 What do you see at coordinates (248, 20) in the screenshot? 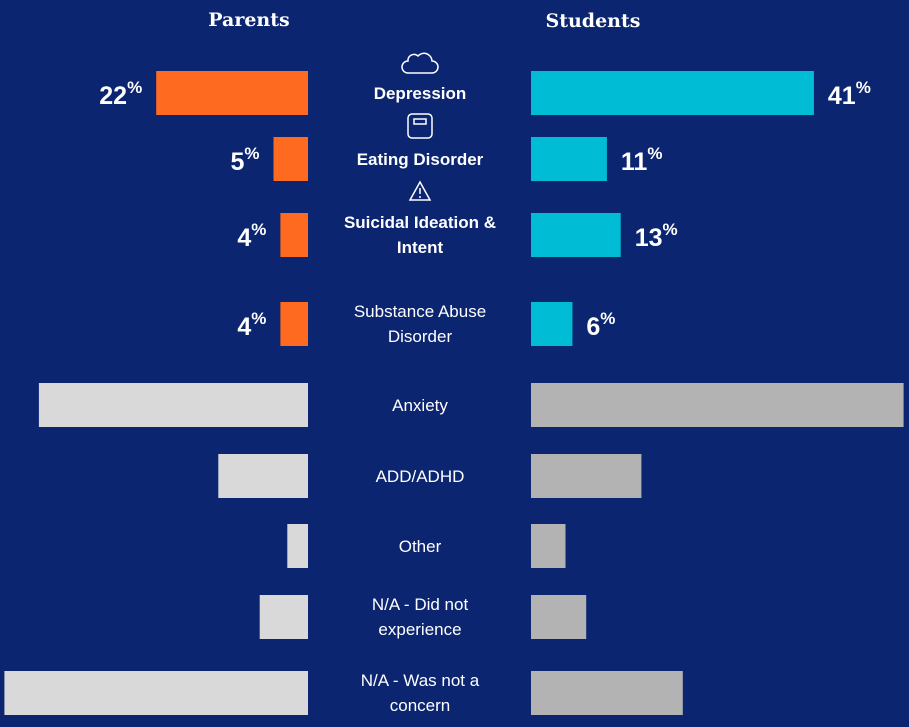
I see `series-header: Parents` at bounding box center [248, 20].